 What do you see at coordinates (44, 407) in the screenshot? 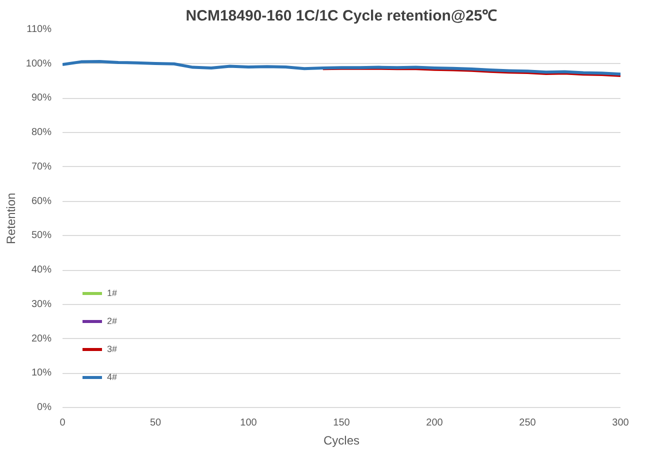
I see `y-tick-label: 0%` at bounding box center [44, 407].